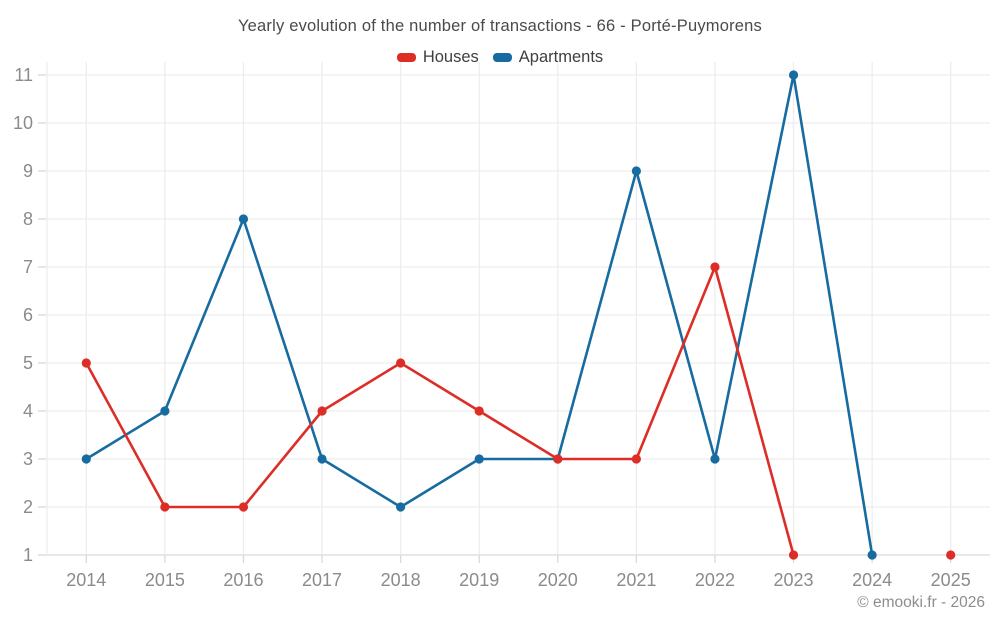  What do you see at coordinates (794, 580) in the screenshot?
I see `x-axis-tick-label: 2023` at bounding box center [794, 580].